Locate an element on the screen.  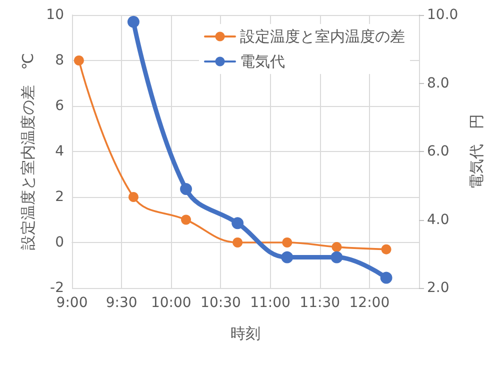
x-axis-title: 時刻 is located at coordinates (245, 333).